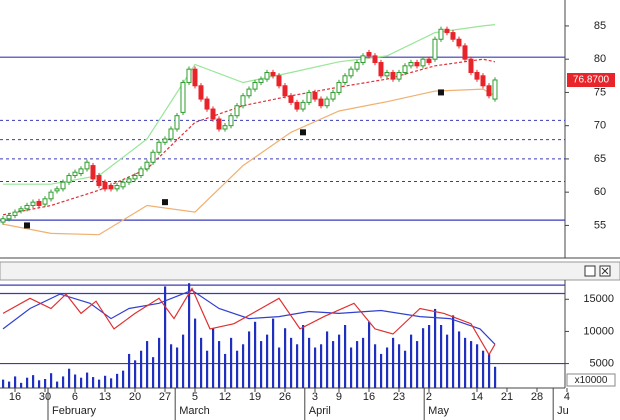  I want to click on month-label: Ju, so click(563, 411).